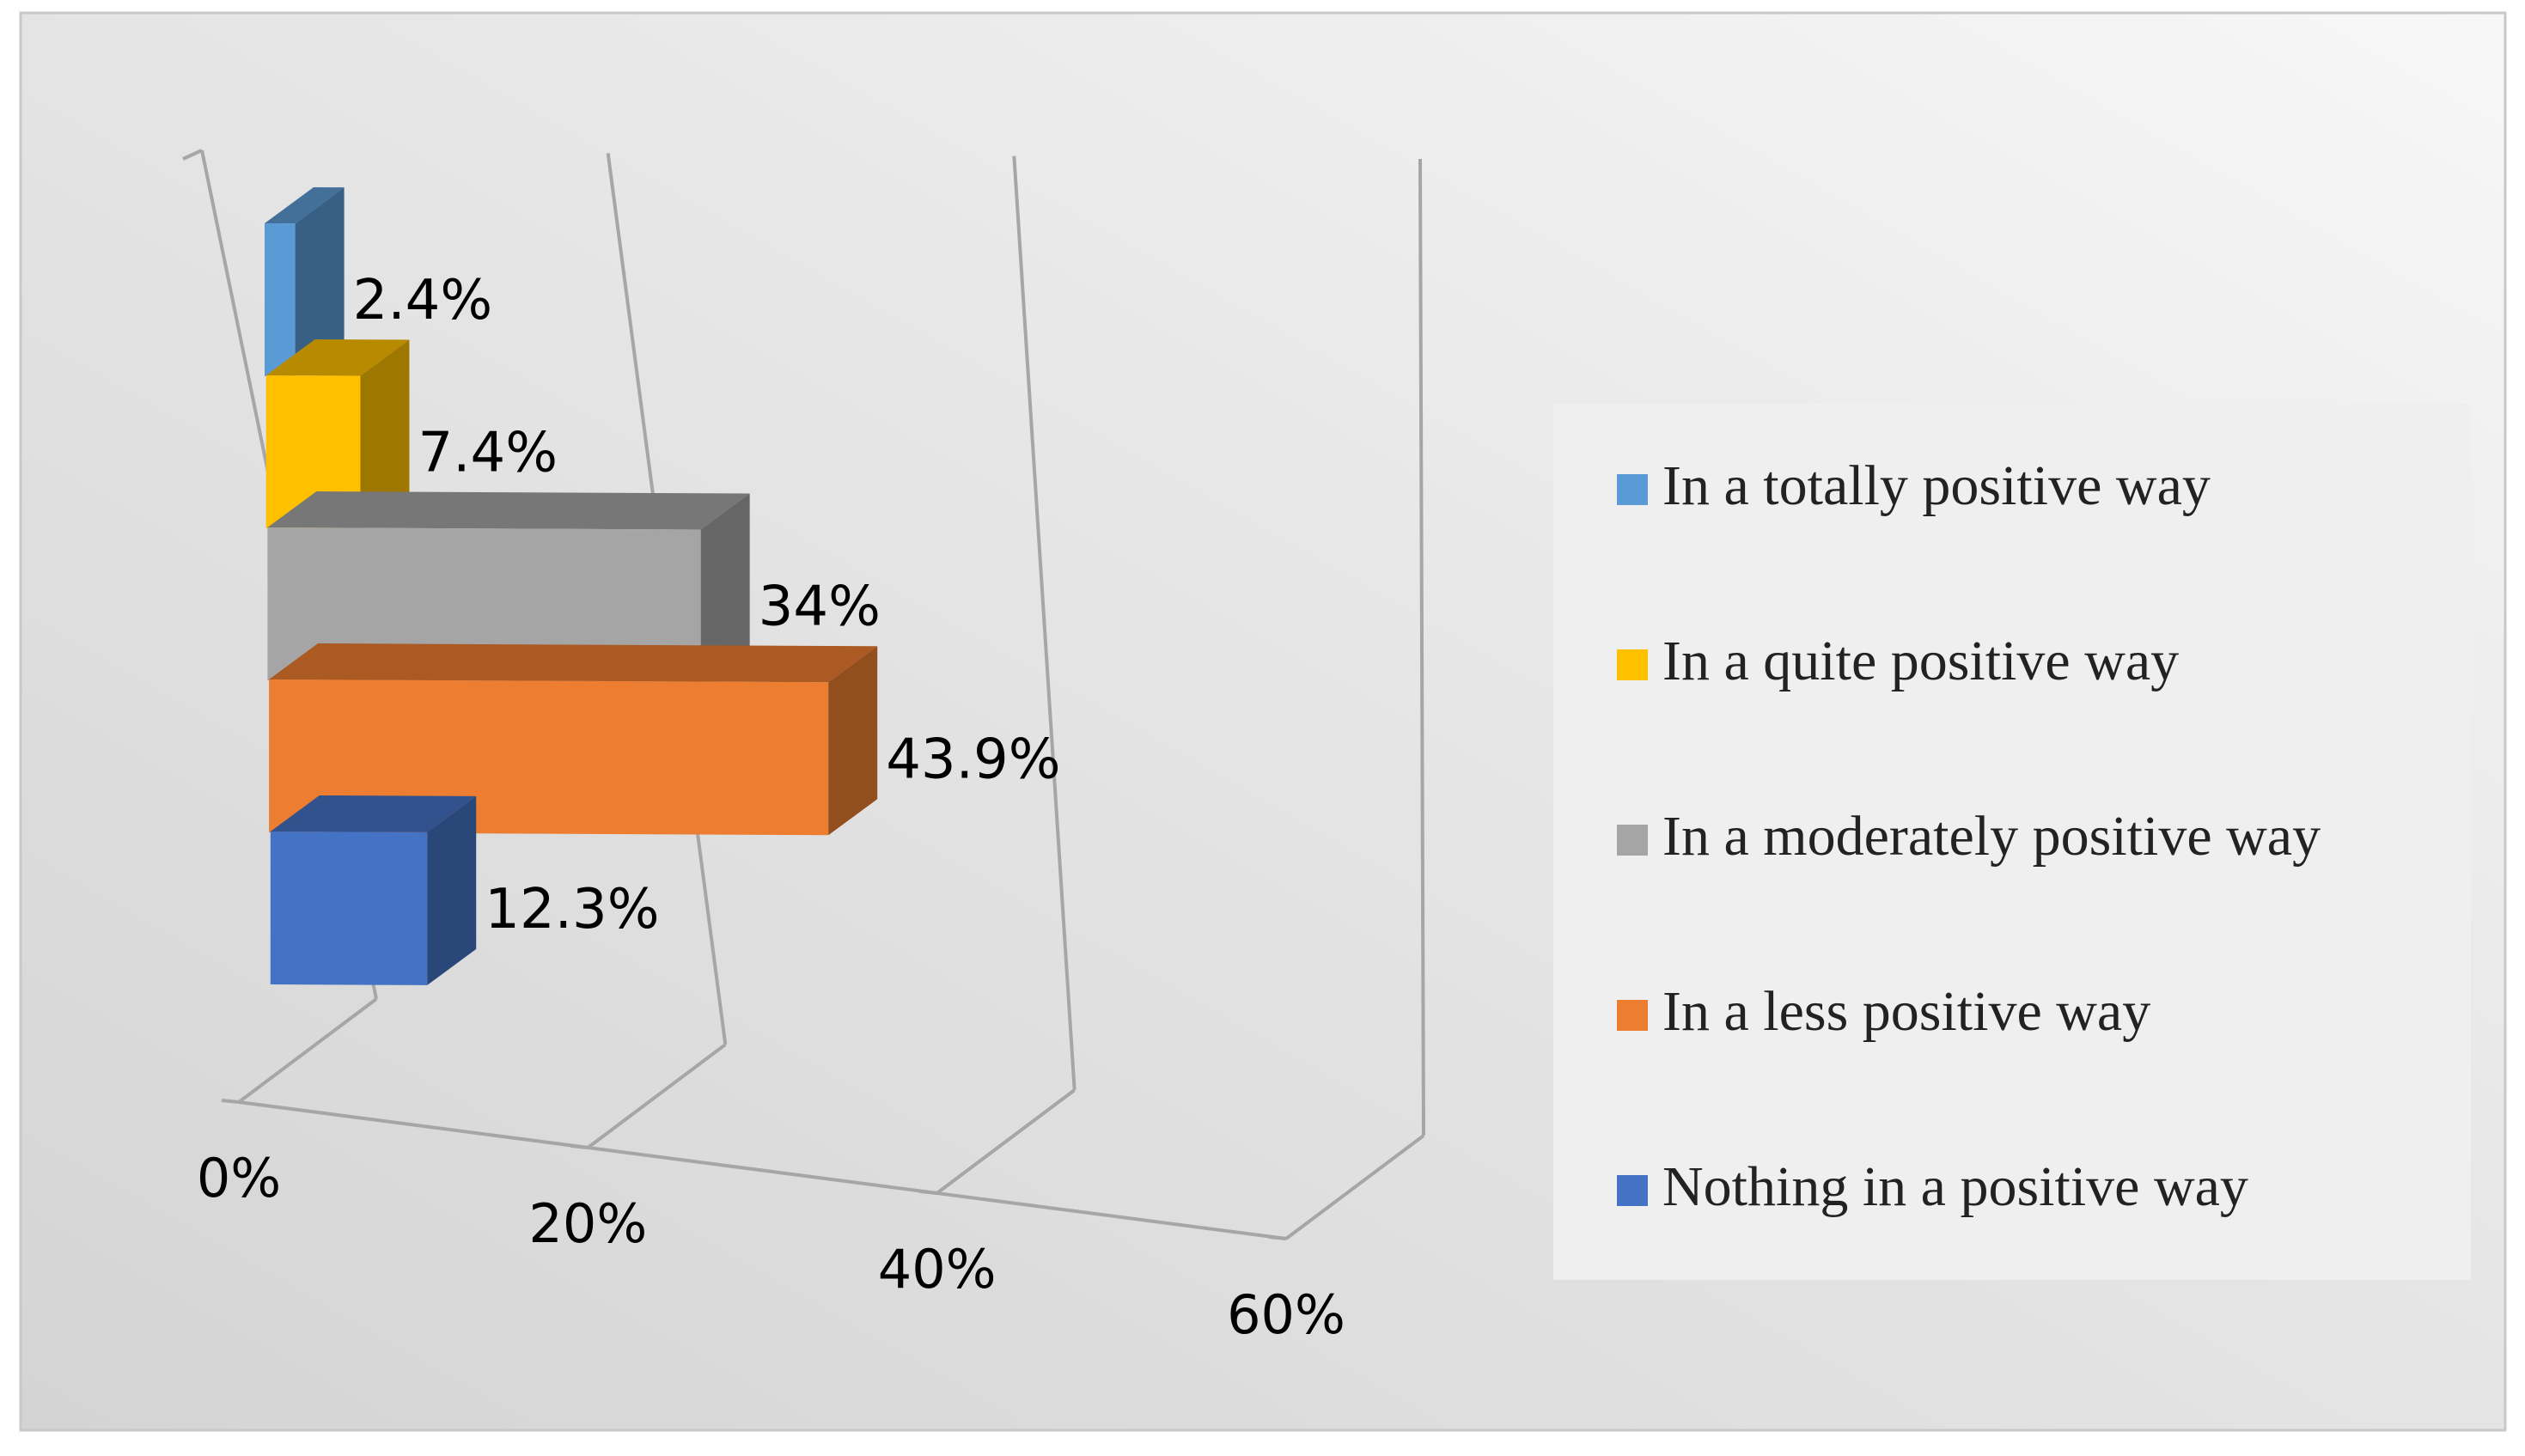 Image resolution: width=2525 pixels, height=1456 pixels. Describe the element at coordinates (587, 1223) in the screenshot. I see `x-tick-label: 20%` at that location.